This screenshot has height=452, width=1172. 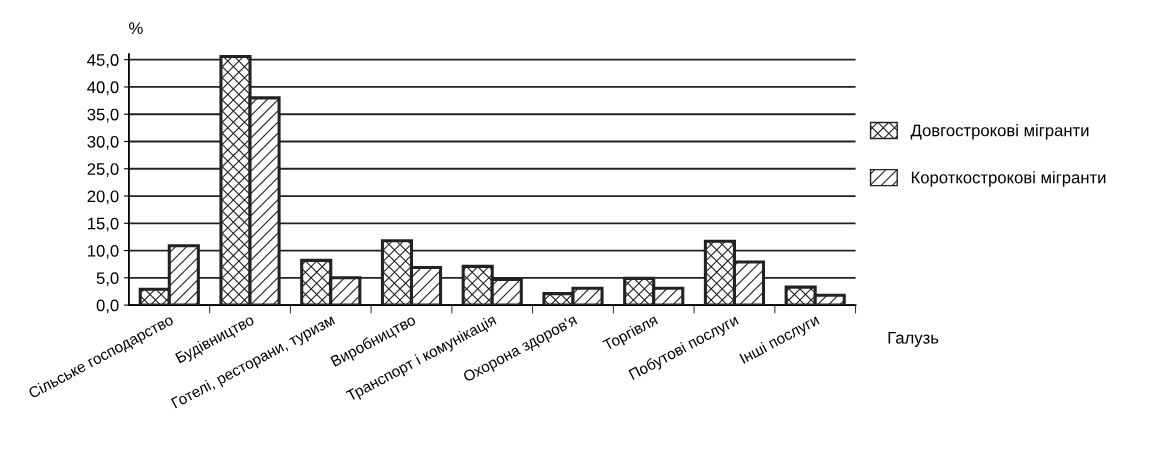 I want to click on y-tick-label: 45,0, so click(x=103, y=61).